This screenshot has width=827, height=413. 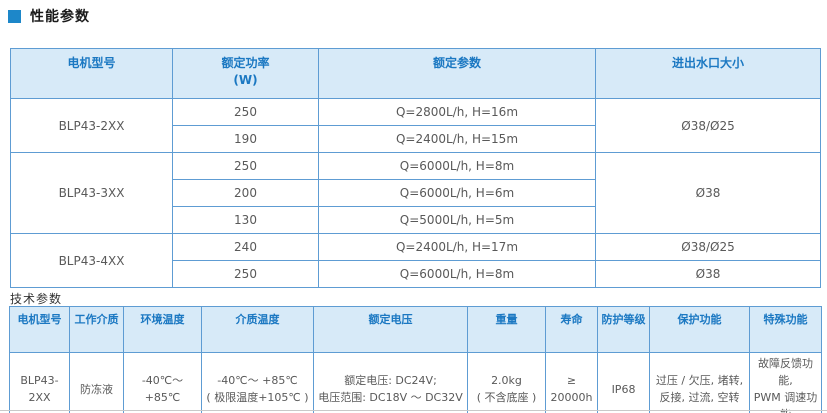 I want to click on table-row: 190 Q=2400L/h, H=15m, so click(x=416, y=139).